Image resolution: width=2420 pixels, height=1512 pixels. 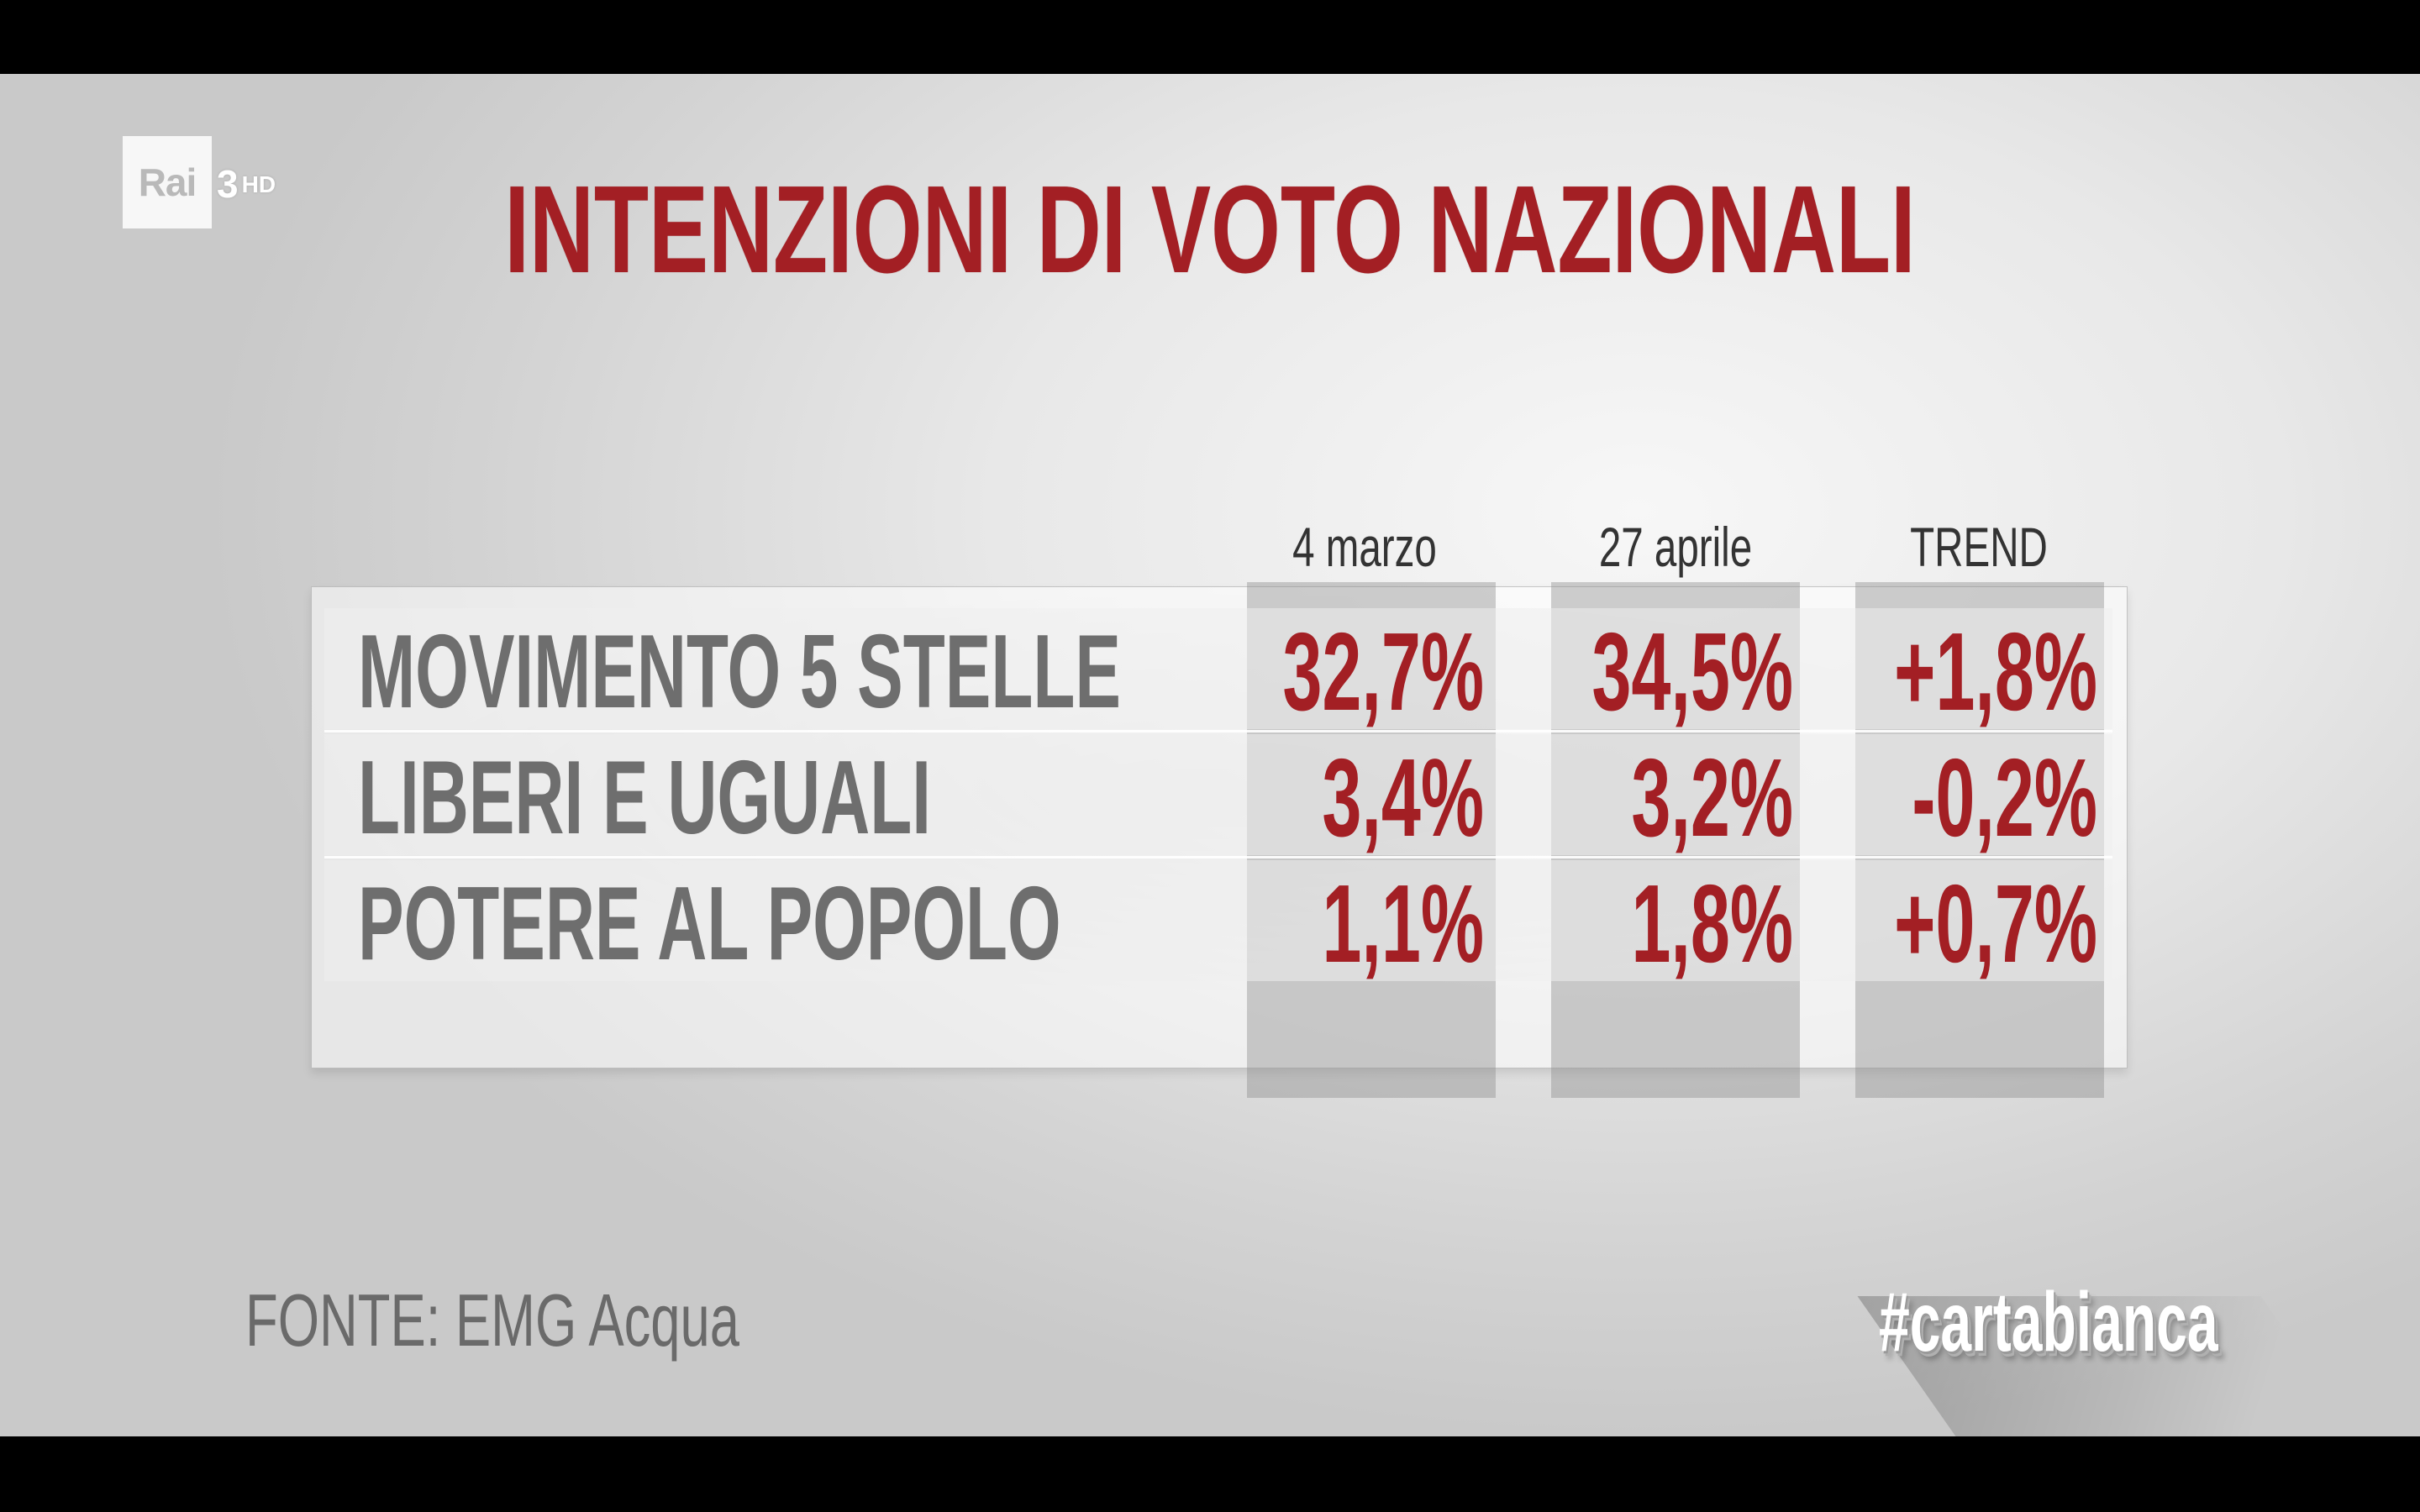 I want to click on show-hashtag: #cartabianca, so click(x=2048, y=1322).